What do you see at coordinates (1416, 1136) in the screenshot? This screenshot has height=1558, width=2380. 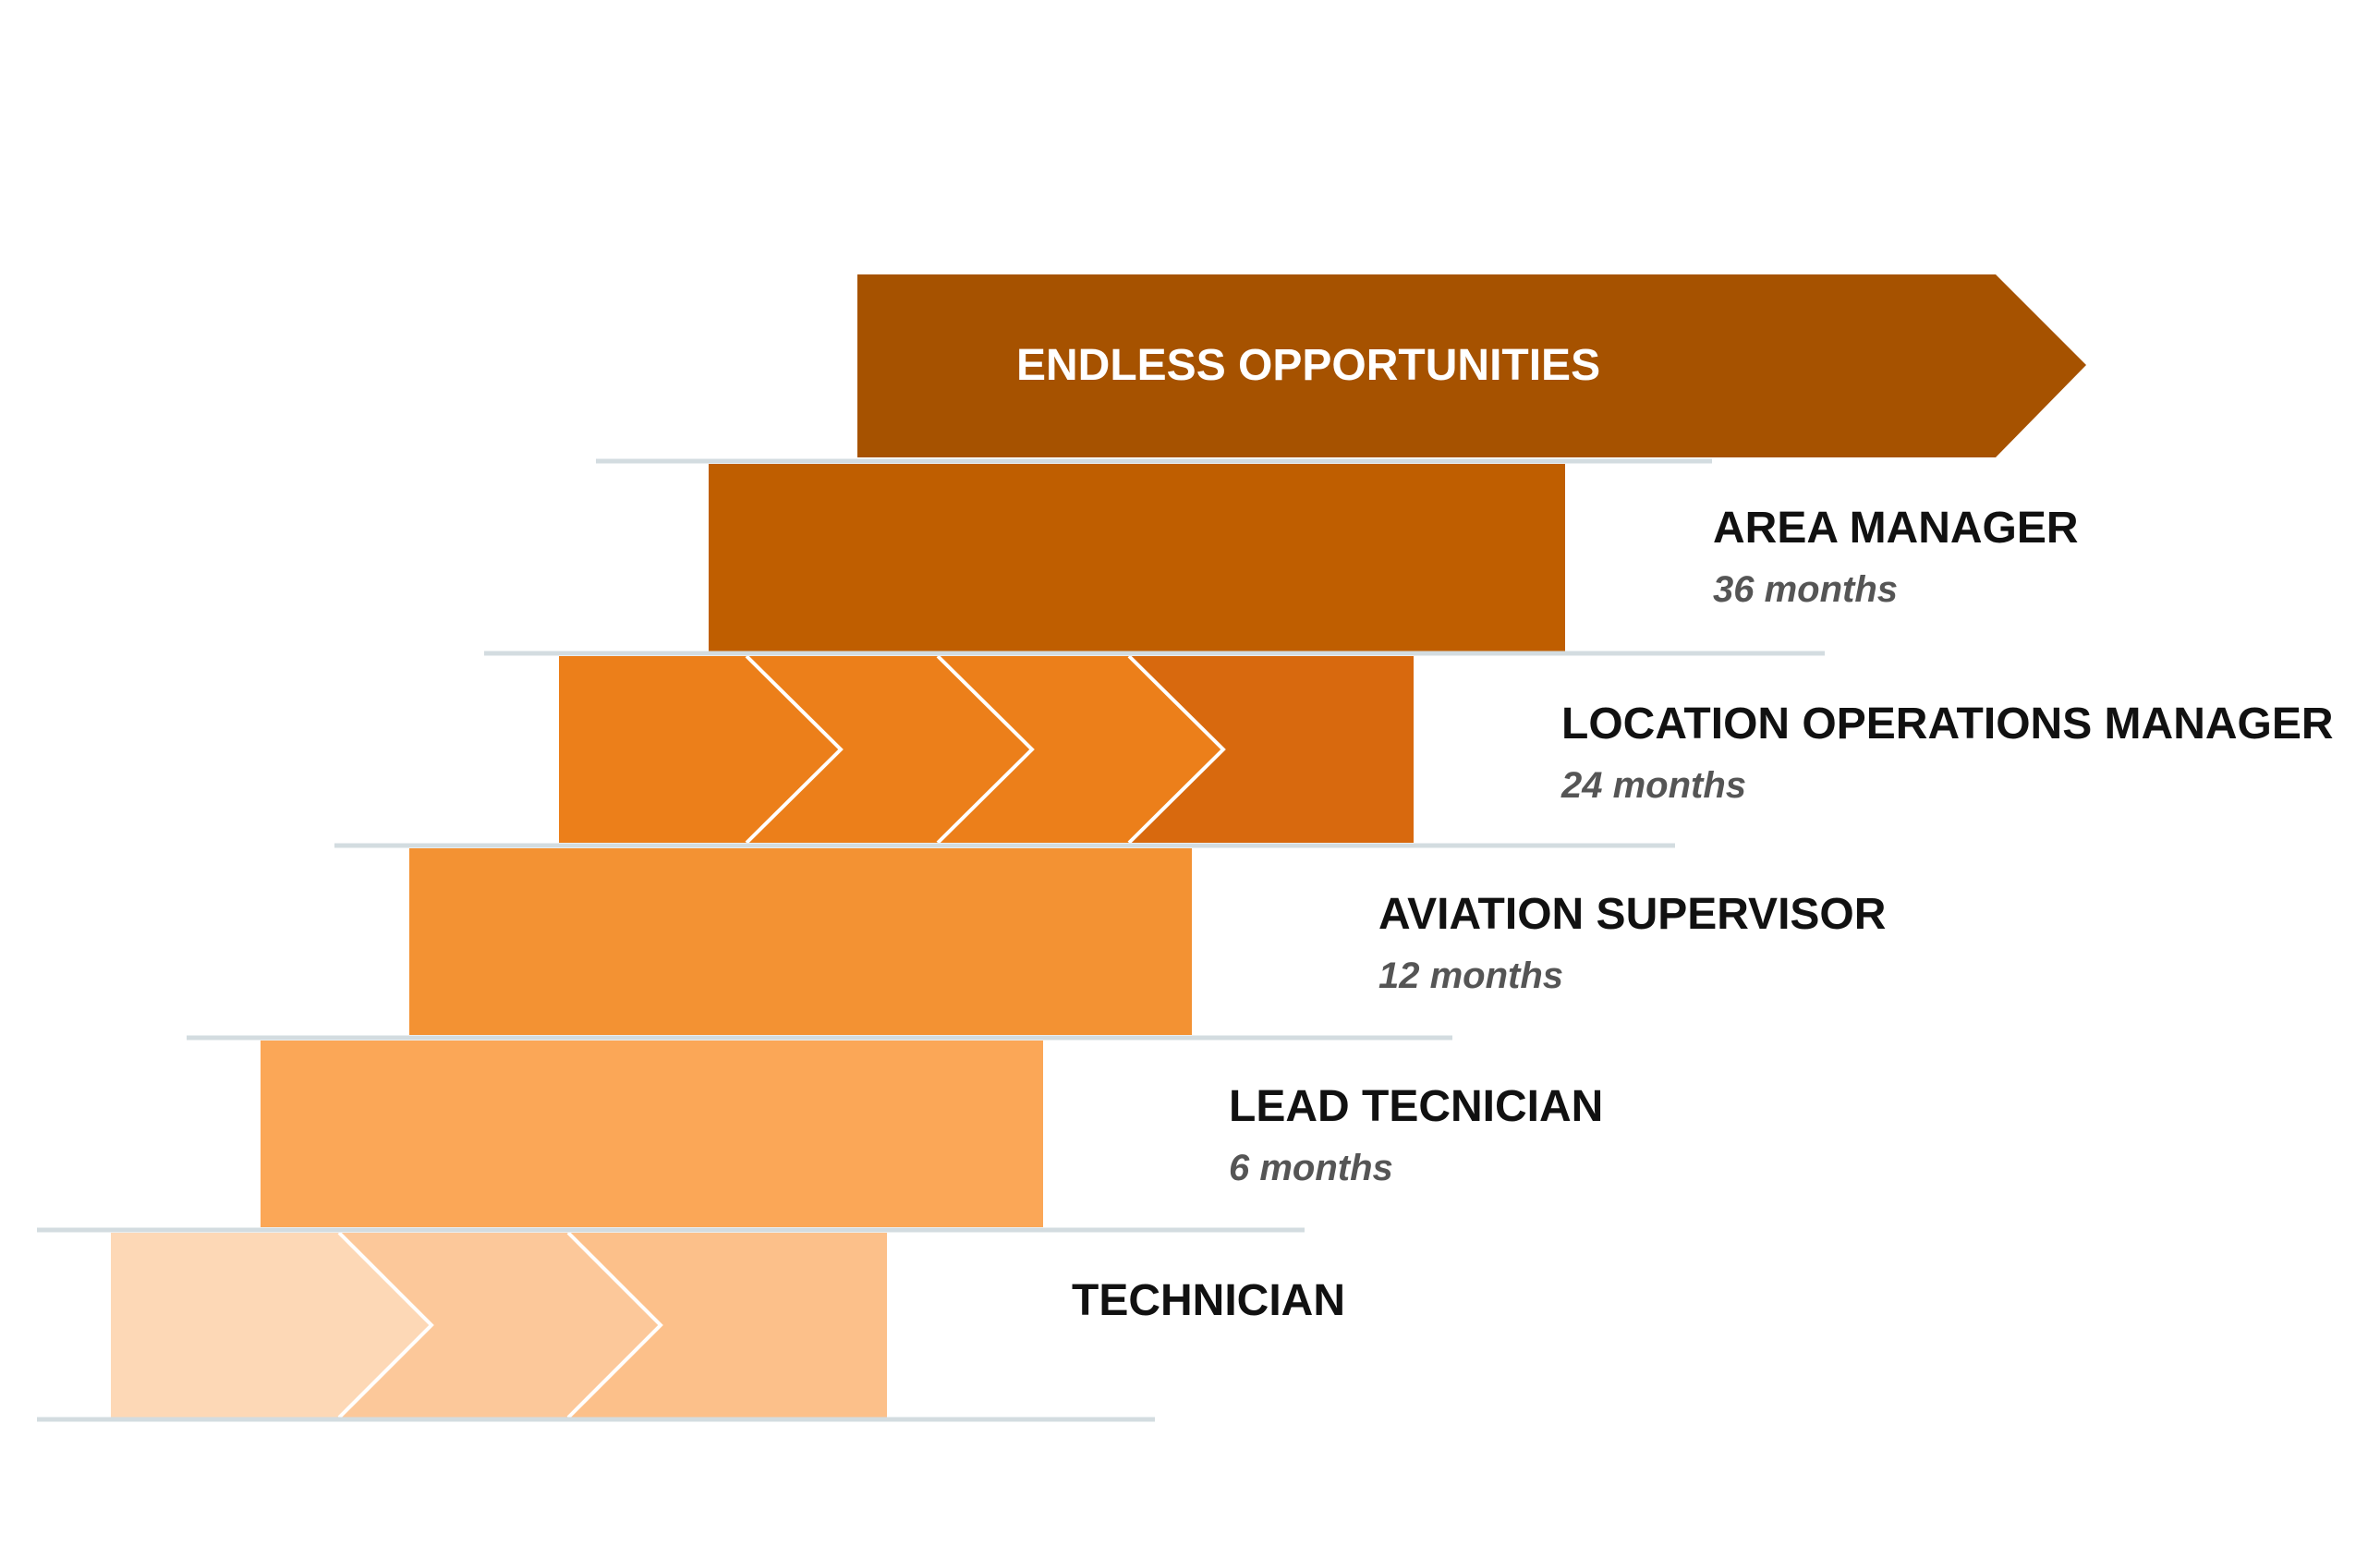 I see `lead-tecnician-text: LEAD TECNICIAN 6 months` at bounding box center [1416, 1136].